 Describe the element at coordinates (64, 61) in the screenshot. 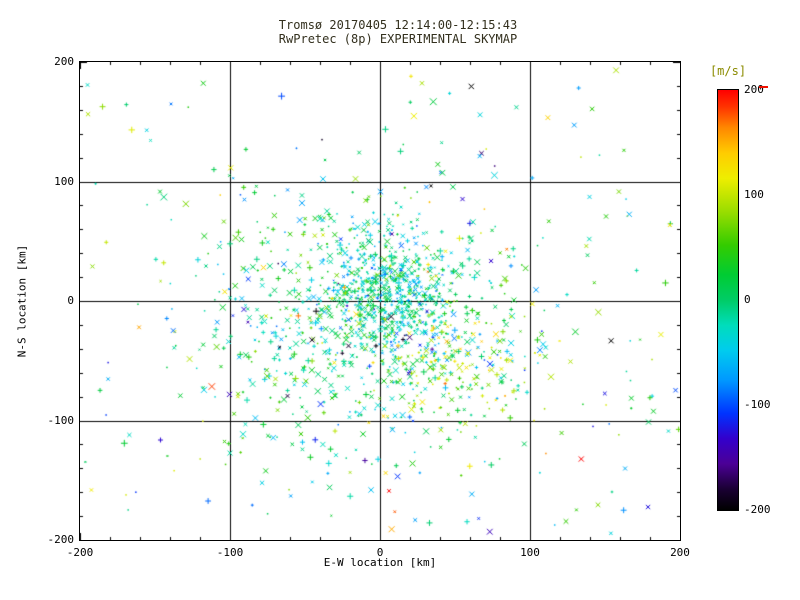

I see `y-tick-label: 200` at that location.